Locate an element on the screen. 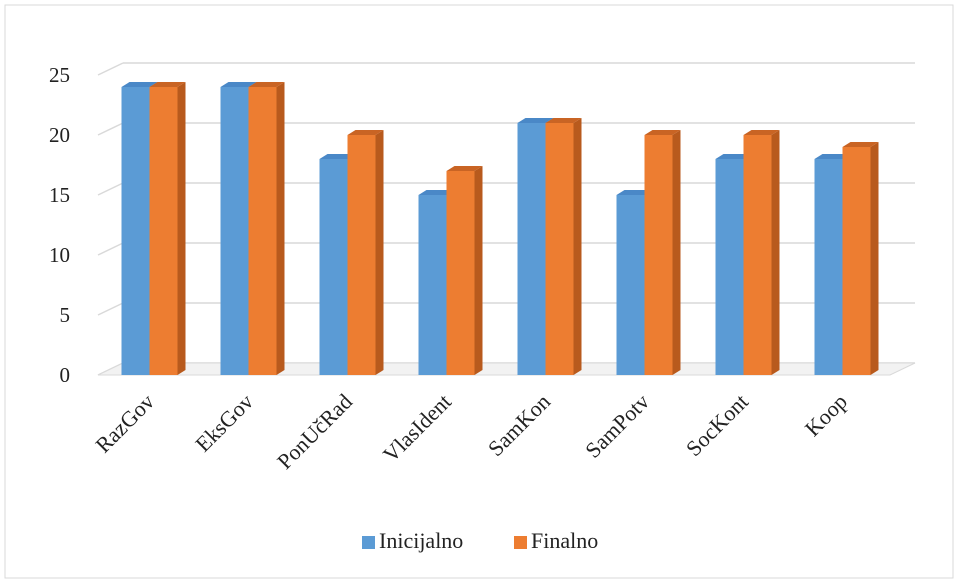 The image size is (958, 583). x-tick-label: SamKon is located at coordinates (519, 425).